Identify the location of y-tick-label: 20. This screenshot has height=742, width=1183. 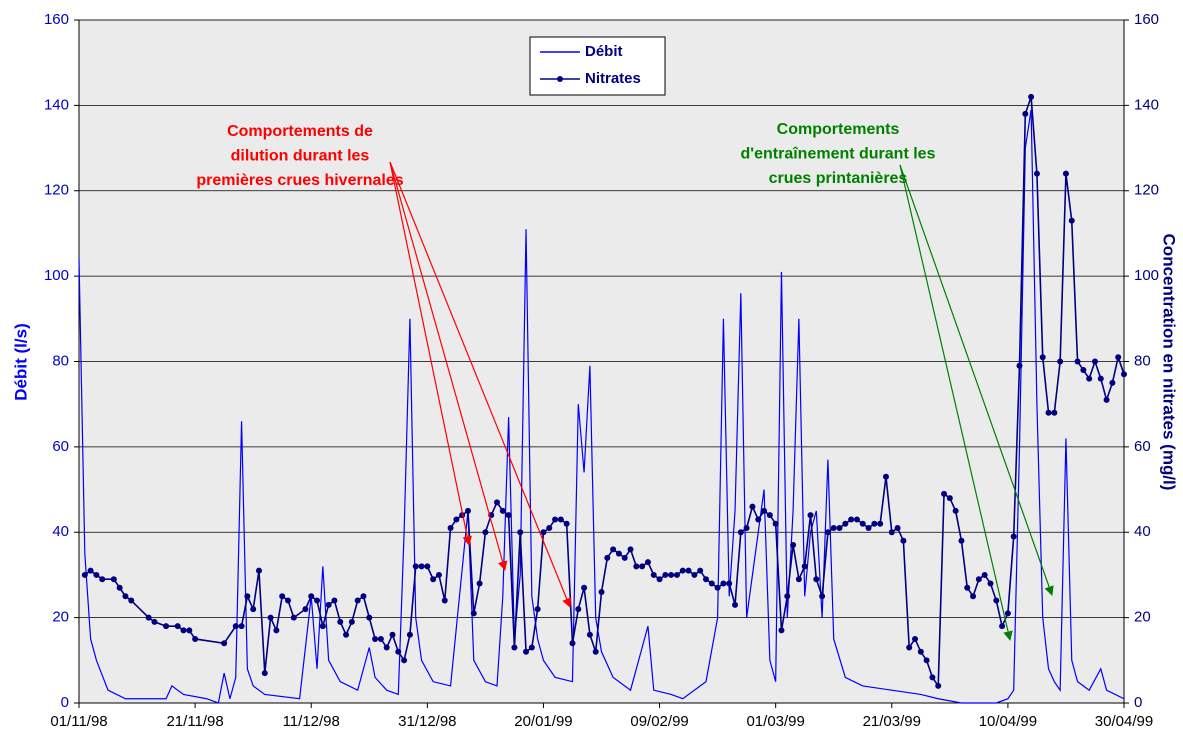
(60, 617).